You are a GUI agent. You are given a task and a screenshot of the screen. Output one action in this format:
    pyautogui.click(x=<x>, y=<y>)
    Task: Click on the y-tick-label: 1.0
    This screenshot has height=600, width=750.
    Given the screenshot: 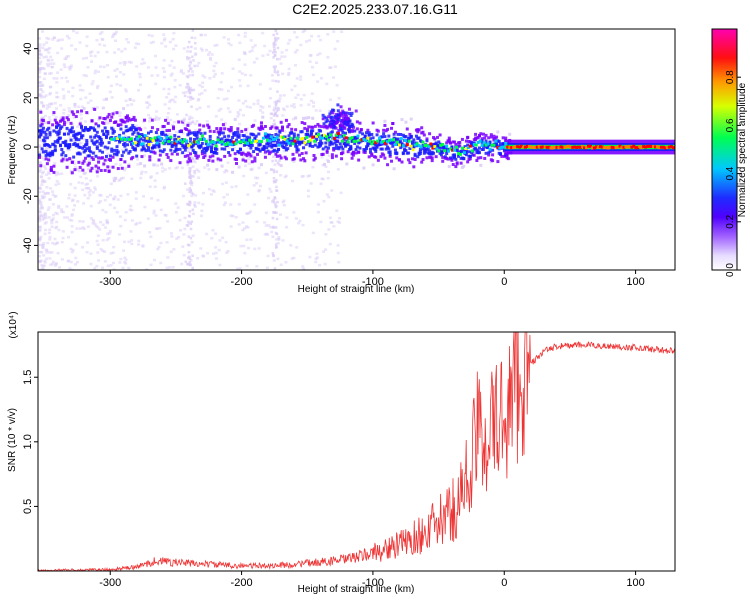 What is the action you would take?
    pyautogui.click(x=28, y=441)
    